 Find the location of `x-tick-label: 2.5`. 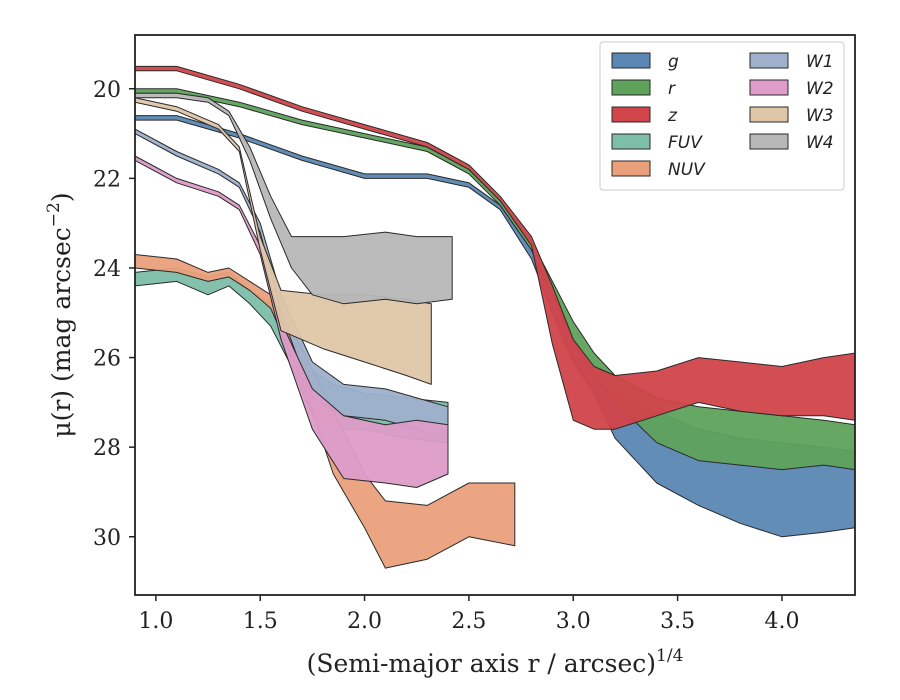

x-tick-label: 2.5 is located at coordinates (468, 621).